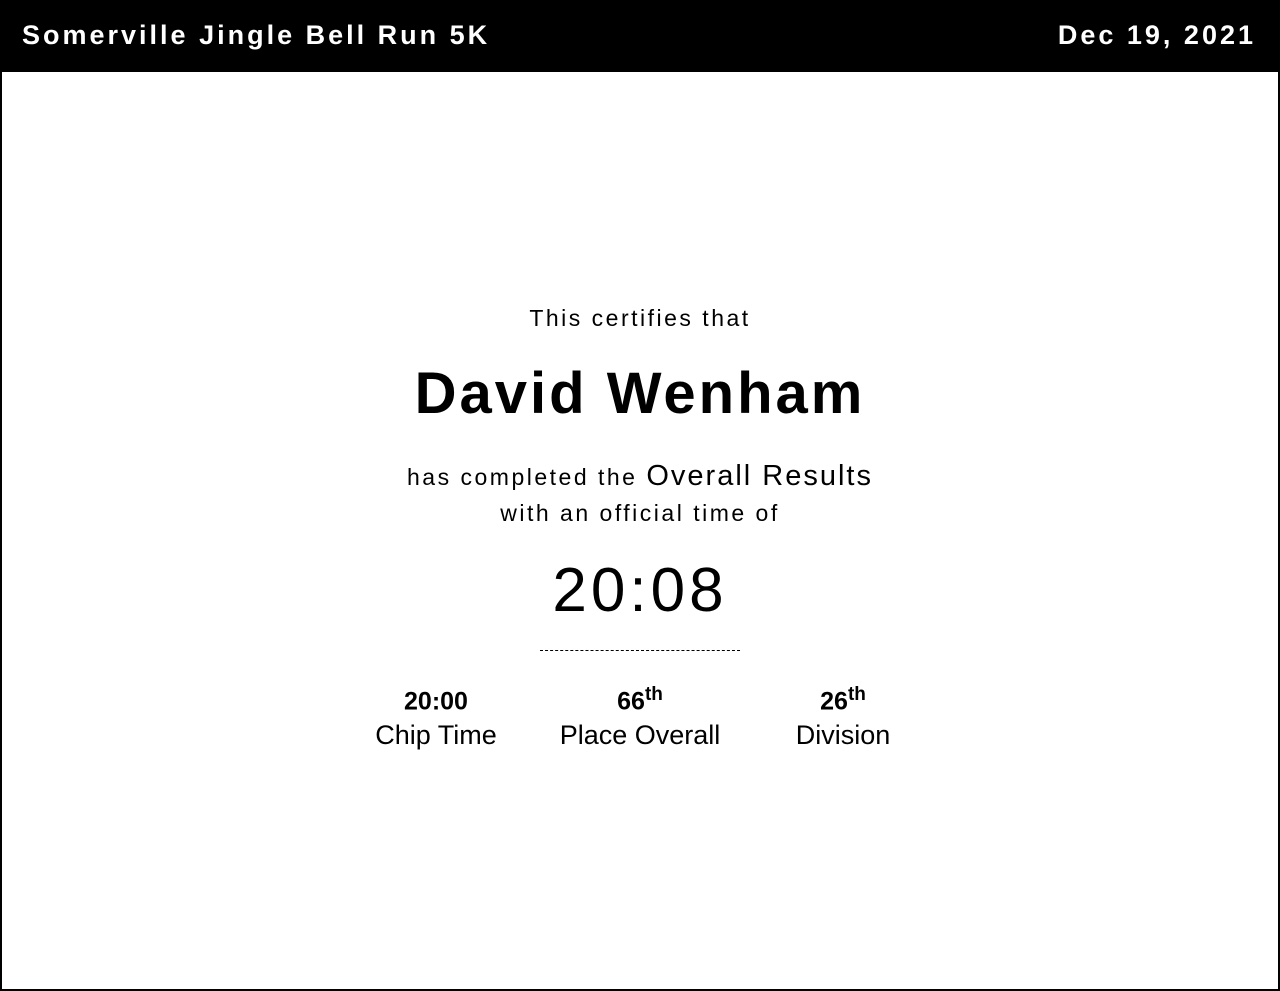 The height and width of the screenshot is (991, 1280). What do you see at coordinates (1156, 35) in the screenshot?
I see `event-date: Dec 19, 2021` at bounding box center [1156, 35].